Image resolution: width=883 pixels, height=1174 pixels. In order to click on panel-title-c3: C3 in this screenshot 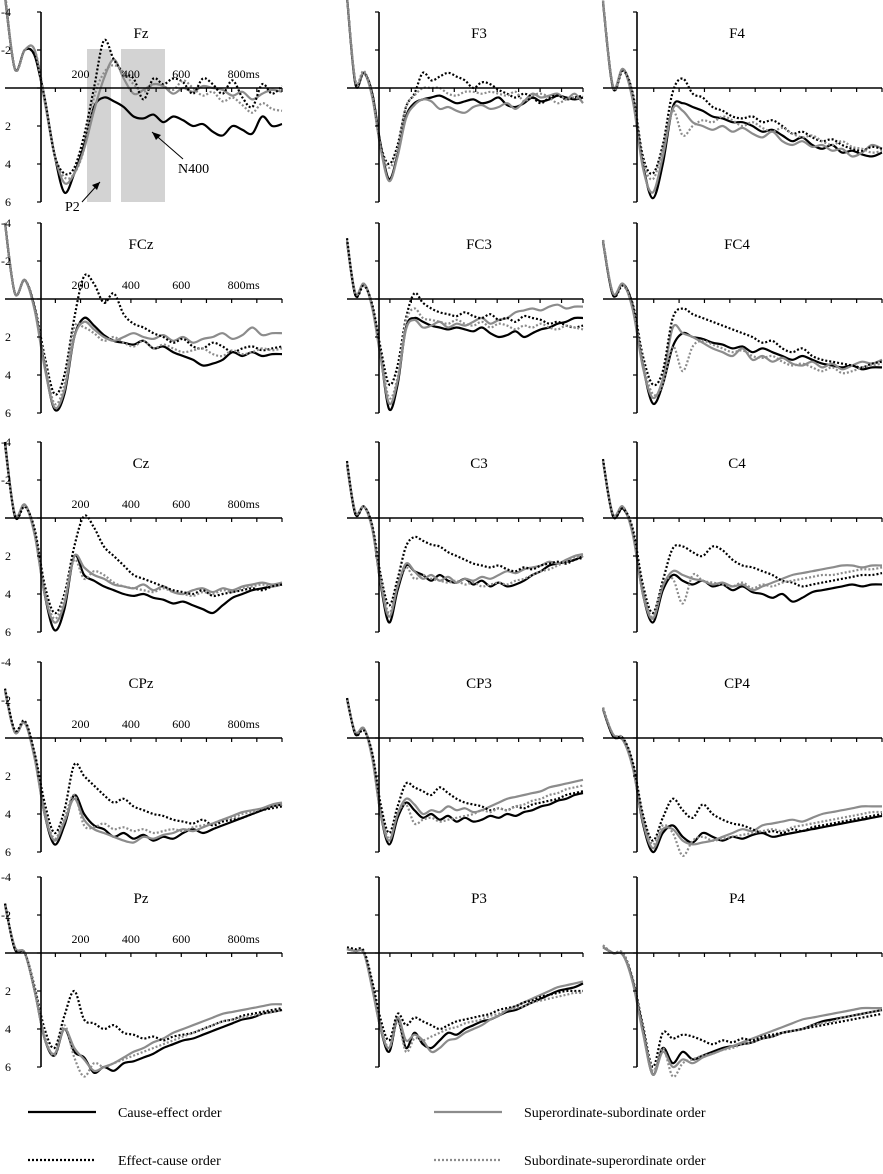, I will do `click(479, 464)`.